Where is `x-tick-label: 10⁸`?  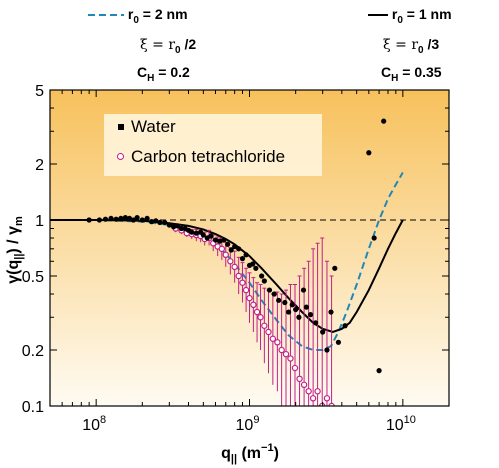
x-tick-label: 10⁸ is located at coordinates (94, 424).